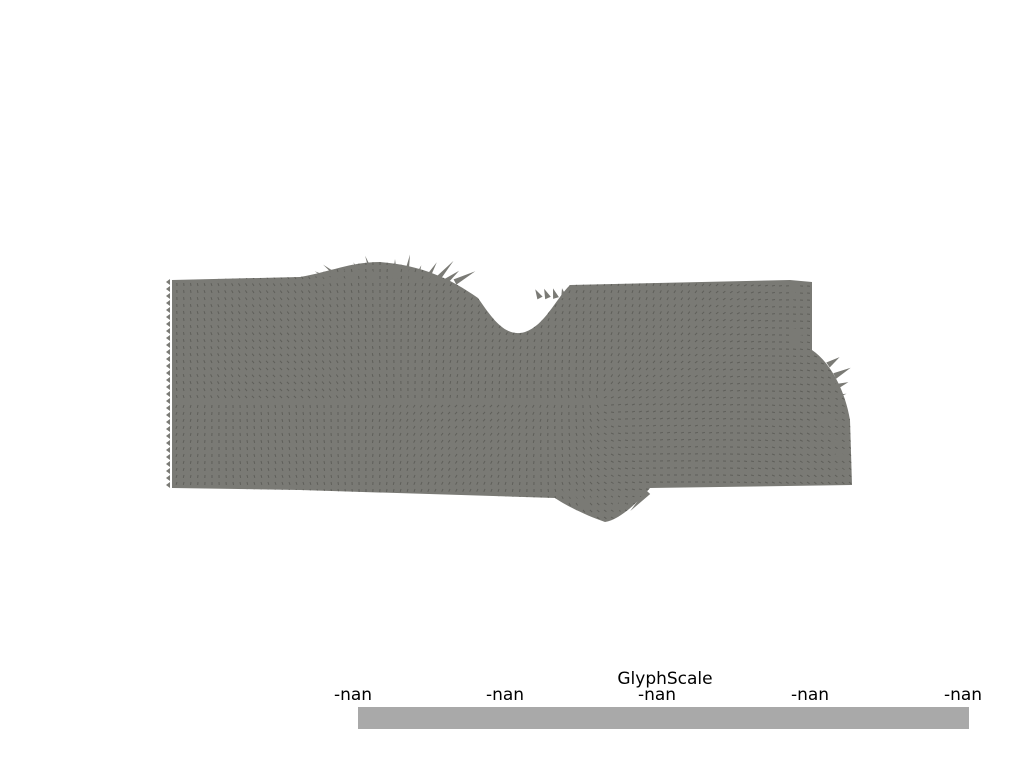 This screenshot has height=768, width=1024. Describe the element at coordinates (665, 679) in the screenshot. I see `scalar-bar-title: GlyphScale` at that location.